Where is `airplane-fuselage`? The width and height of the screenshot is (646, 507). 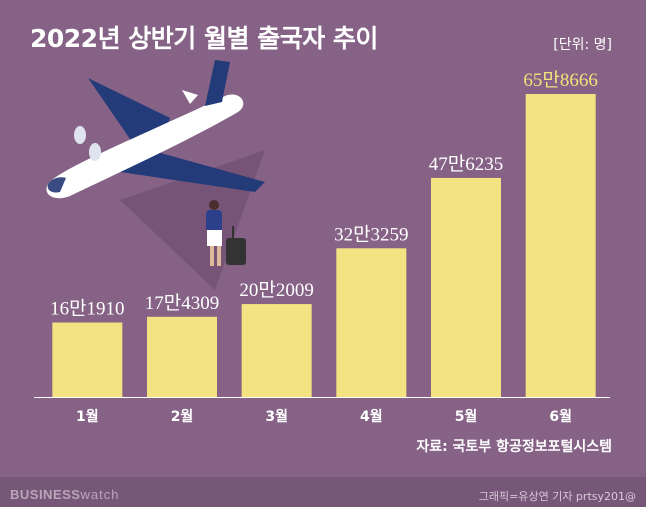
airplane-fuselage is located at coordinates (145, 146).